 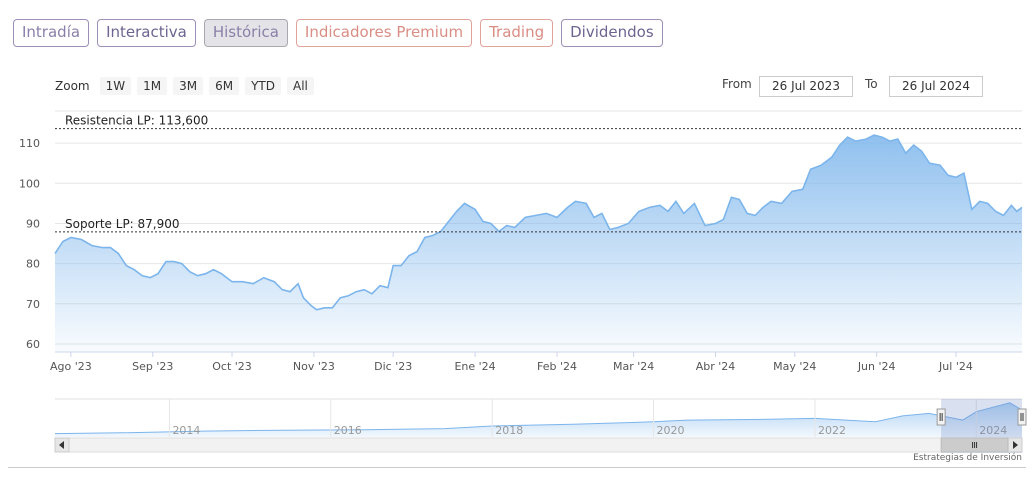 What do you see at coordinates (538, 445) in the screenshot?
I see `scrollbar-track` at bounding box center [538, 445].